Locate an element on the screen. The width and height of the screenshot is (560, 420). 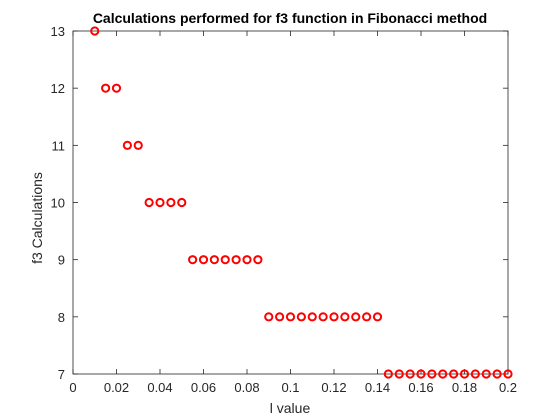
x-tick-label: 0.06 is located at coordinates (203, 387).